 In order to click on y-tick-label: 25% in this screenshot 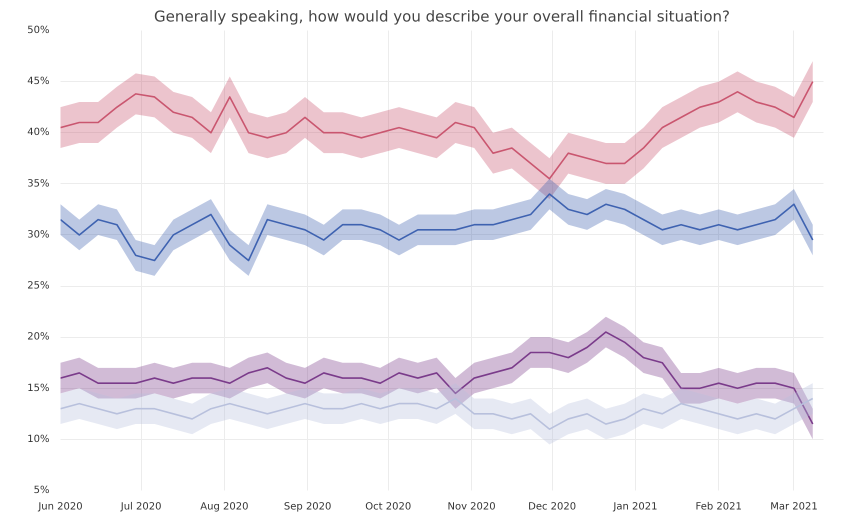, I will do `click(38, 286)`.